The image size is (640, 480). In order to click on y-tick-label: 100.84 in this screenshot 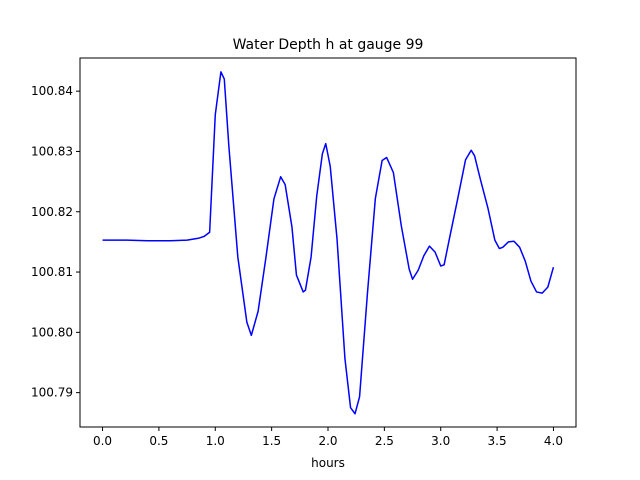, I will do `click(52, 91)`.